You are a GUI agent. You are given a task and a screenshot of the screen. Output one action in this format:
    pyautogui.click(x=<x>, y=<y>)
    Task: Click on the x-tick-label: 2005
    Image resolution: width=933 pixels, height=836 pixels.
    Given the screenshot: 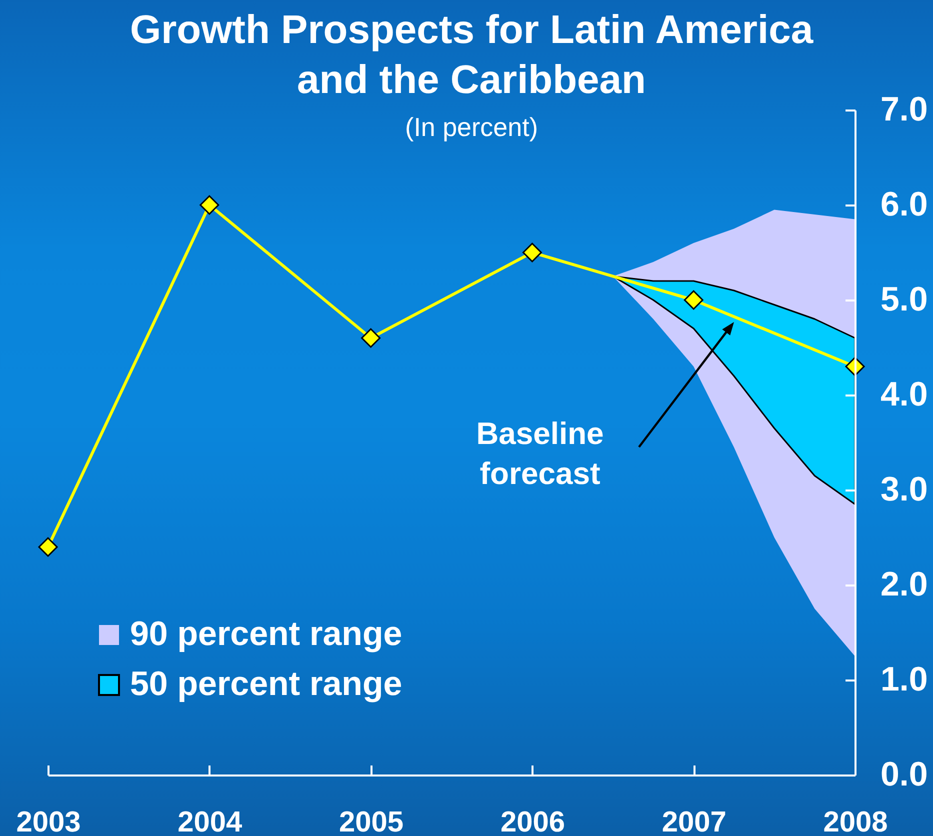 What is the action you would take?
    pyautogui.click(x=371, y=821)
    